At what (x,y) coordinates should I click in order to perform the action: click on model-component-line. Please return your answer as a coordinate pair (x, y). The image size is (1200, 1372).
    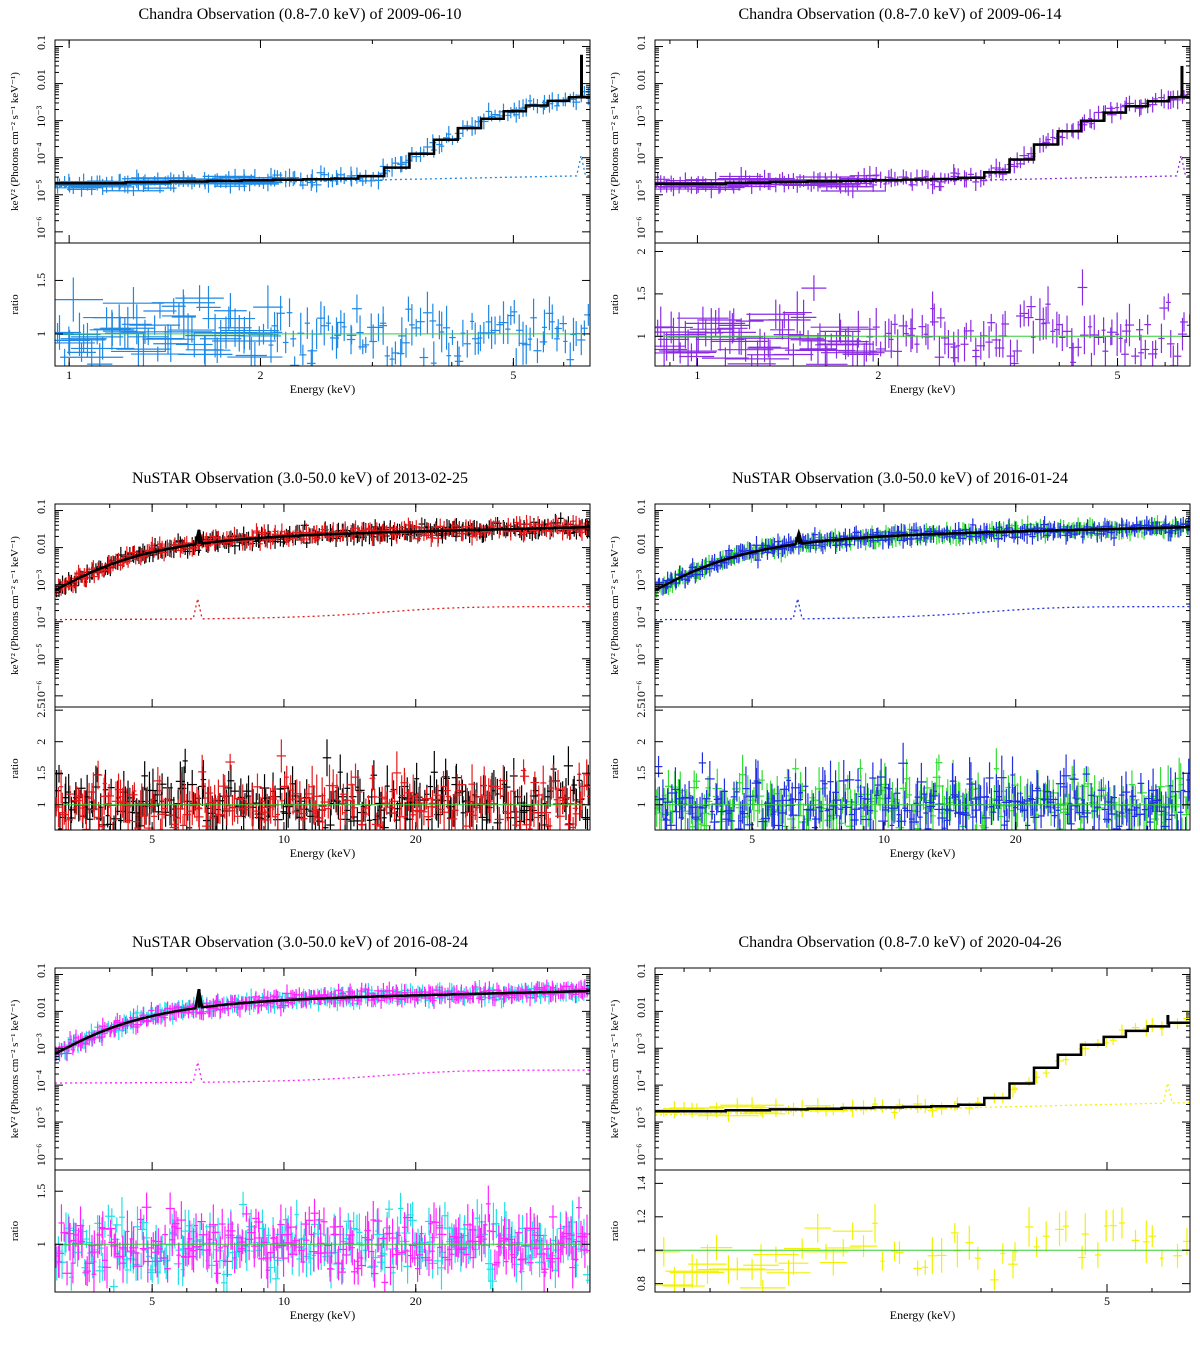
    Looking at the image, I should click on (322, 609).